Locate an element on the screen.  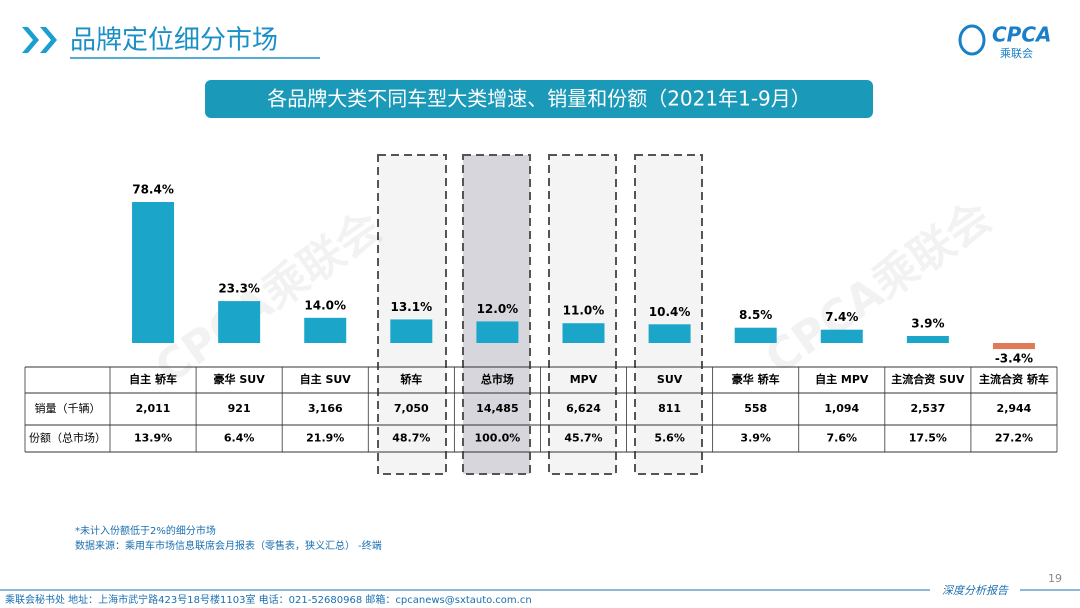
table-cell: 921 is located at coordinates (239, 408).